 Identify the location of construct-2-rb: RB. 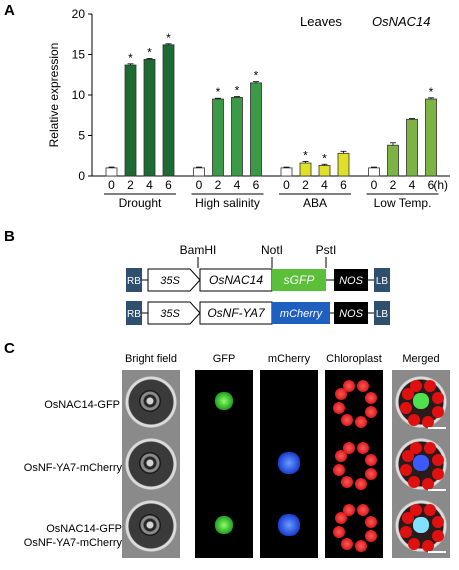
(134, 314).